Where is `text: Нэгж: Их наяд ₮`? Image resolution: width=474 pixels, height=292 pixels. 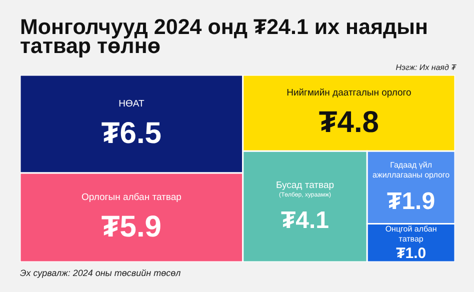
text: Нэгж: Их наяд ₮ is located at coordinates (426, 67).